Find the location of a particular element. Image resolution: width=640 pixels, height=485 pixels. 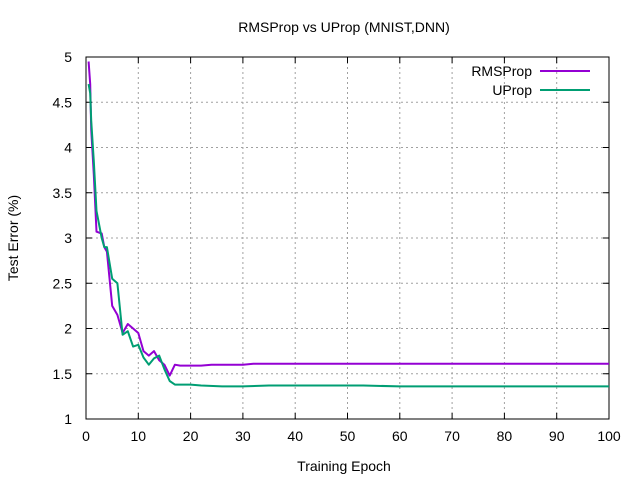

y-tick-label: 2.5 is located at coordinates (63, 283).